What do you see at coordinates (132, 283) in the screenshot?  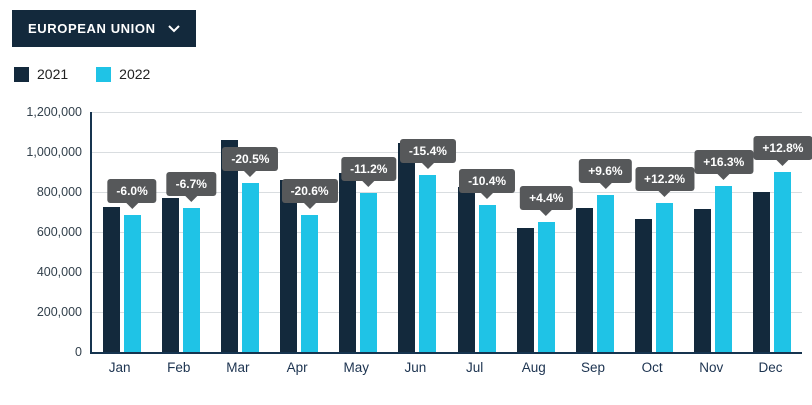 I see `bar-2022-jan` at bounding box center [132, 283].